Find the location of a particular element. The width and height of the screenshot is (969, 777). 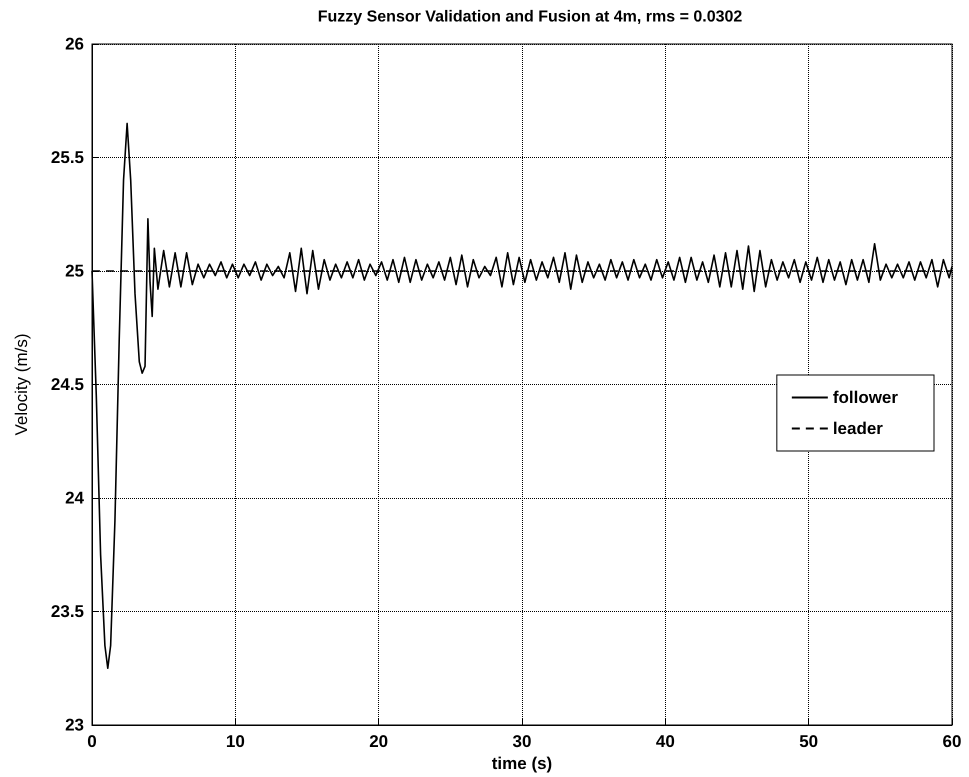

x-tick-label: 40 is located at coordinates (665, 741).